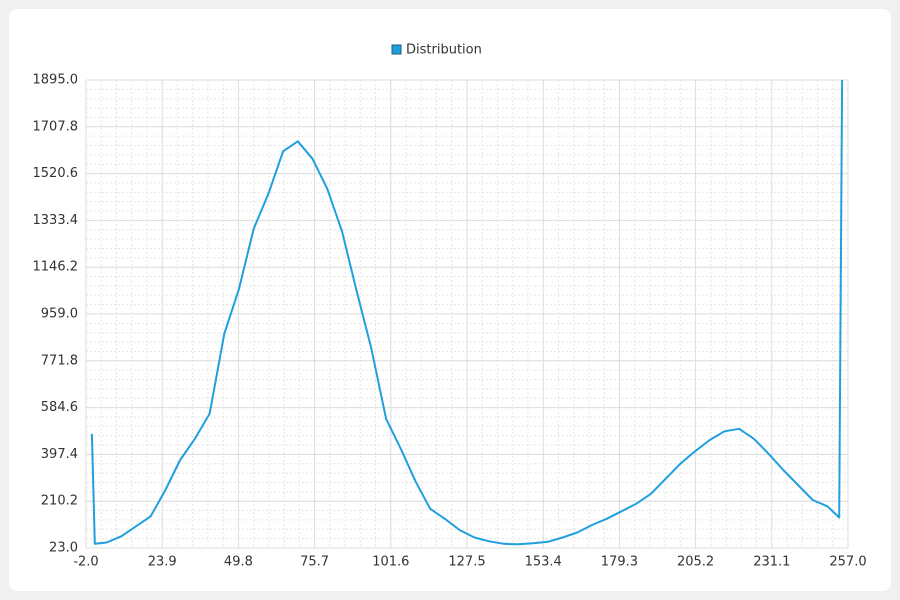 This screenshot has width=900, height=600. I want to click on x-tick-label: 179.3, so click(619, 562).